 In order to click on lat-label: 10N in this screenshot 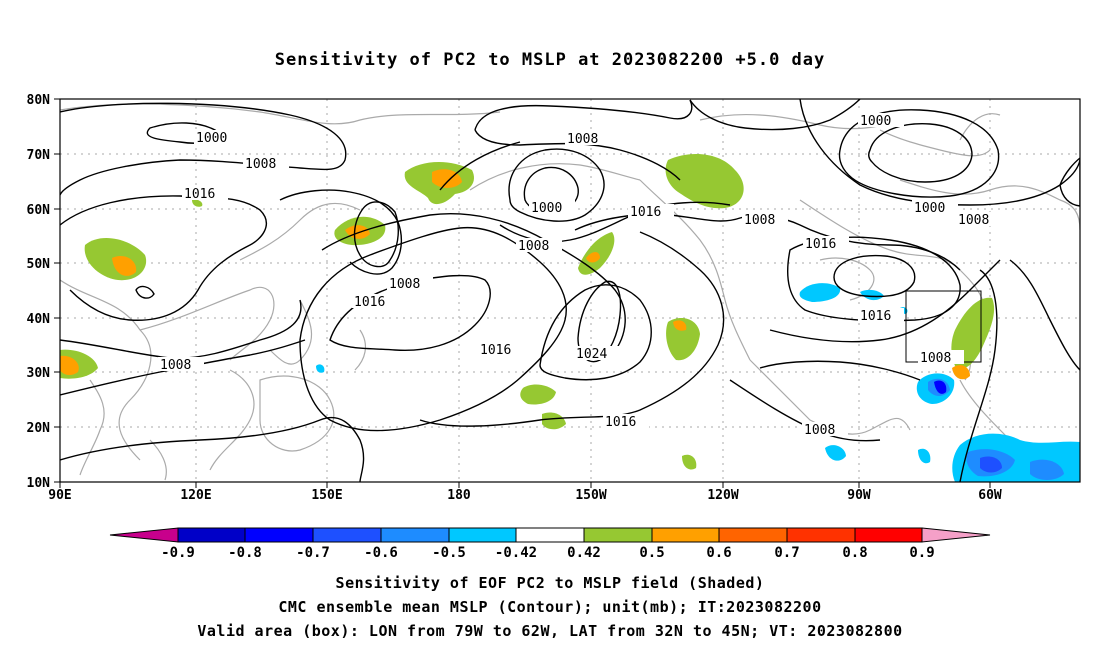, I will do `click(39, 483)`.